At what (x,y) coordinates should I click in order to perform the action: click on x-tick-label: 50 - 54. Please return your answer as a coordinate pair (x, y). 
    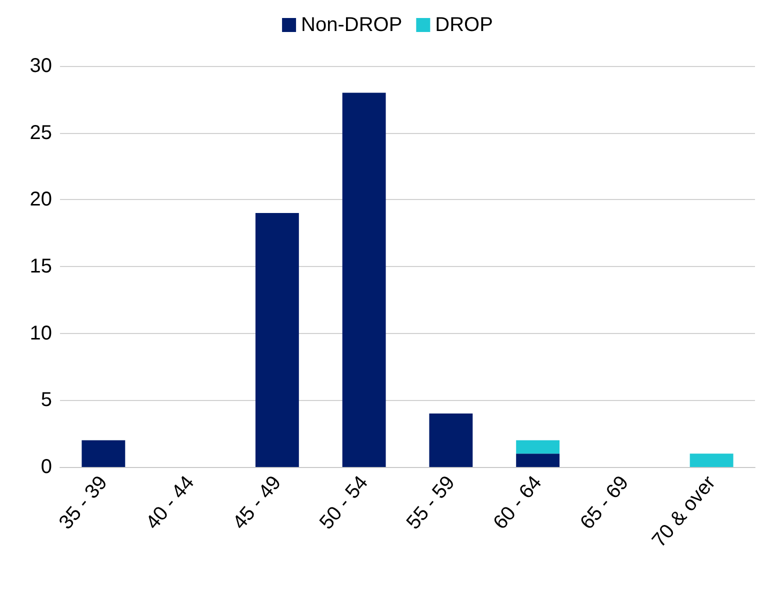
    Looking at the image, I should click on (344, 503).